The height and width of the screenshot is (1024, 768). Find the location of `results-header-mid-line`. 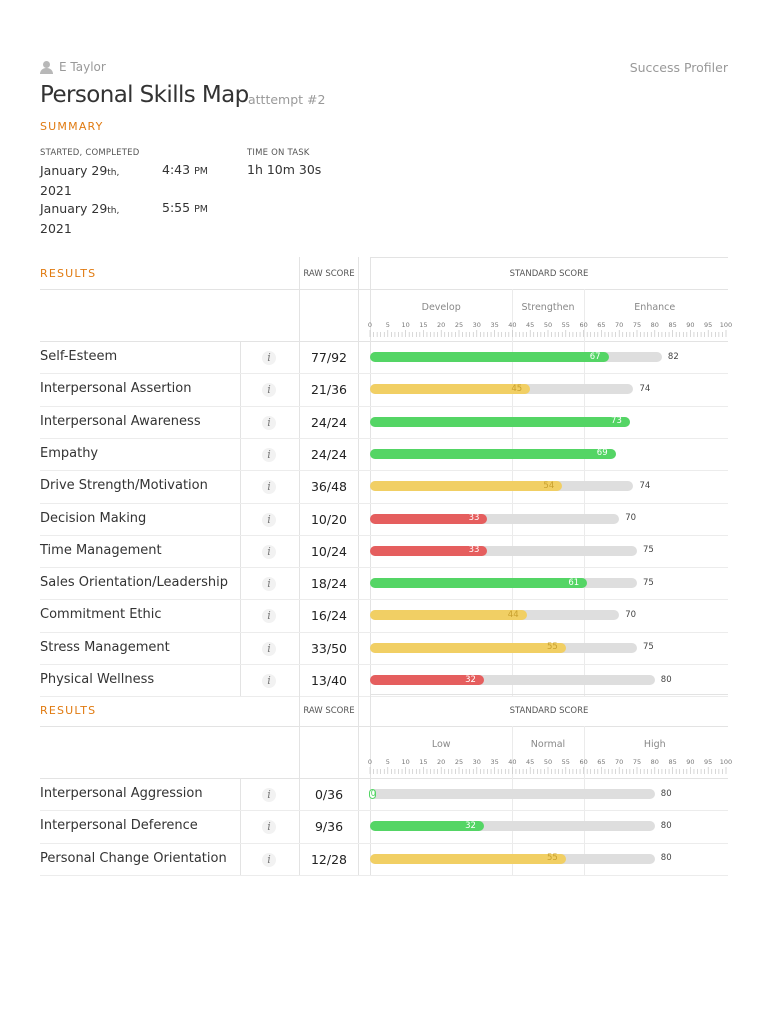

results-header-mid-line is located at coordinates (384, 726).